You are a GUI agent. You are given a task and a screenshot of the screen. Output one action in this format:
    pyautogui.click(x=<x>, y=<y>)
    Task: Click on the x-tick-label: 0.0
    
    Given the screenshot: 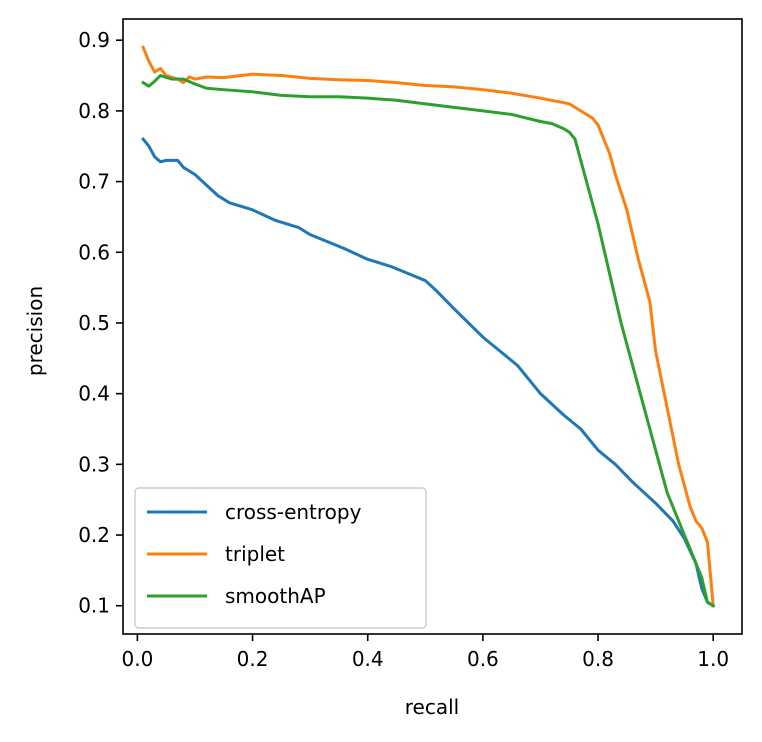 What is the action you would take?
    pyautogui.click(x=137, y=659)
    